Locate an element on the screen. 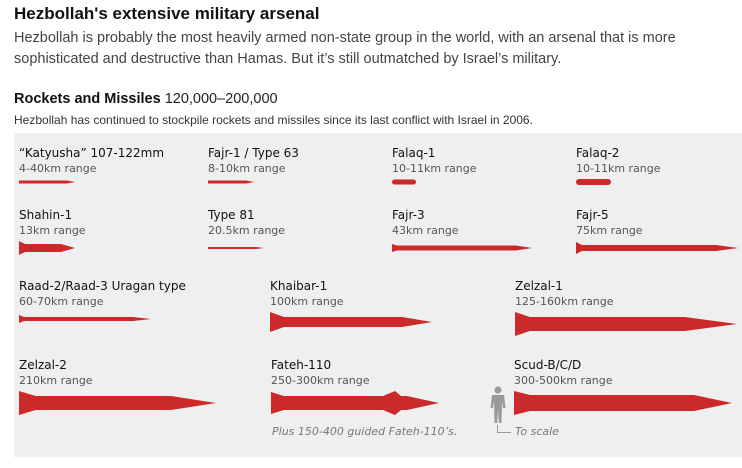 The width and height of the screenshot is (742, 468). weapon-name: Khaibar-1 is located at coordinates (299, 286).